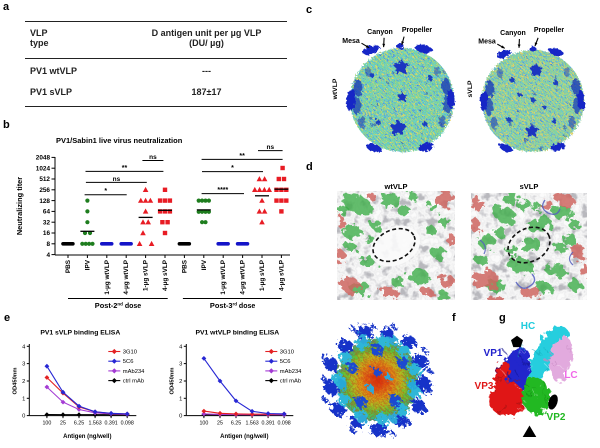  Describe the element at coordinates (48, 244) in the screenshot. I see `svg-text: 8` at that location.